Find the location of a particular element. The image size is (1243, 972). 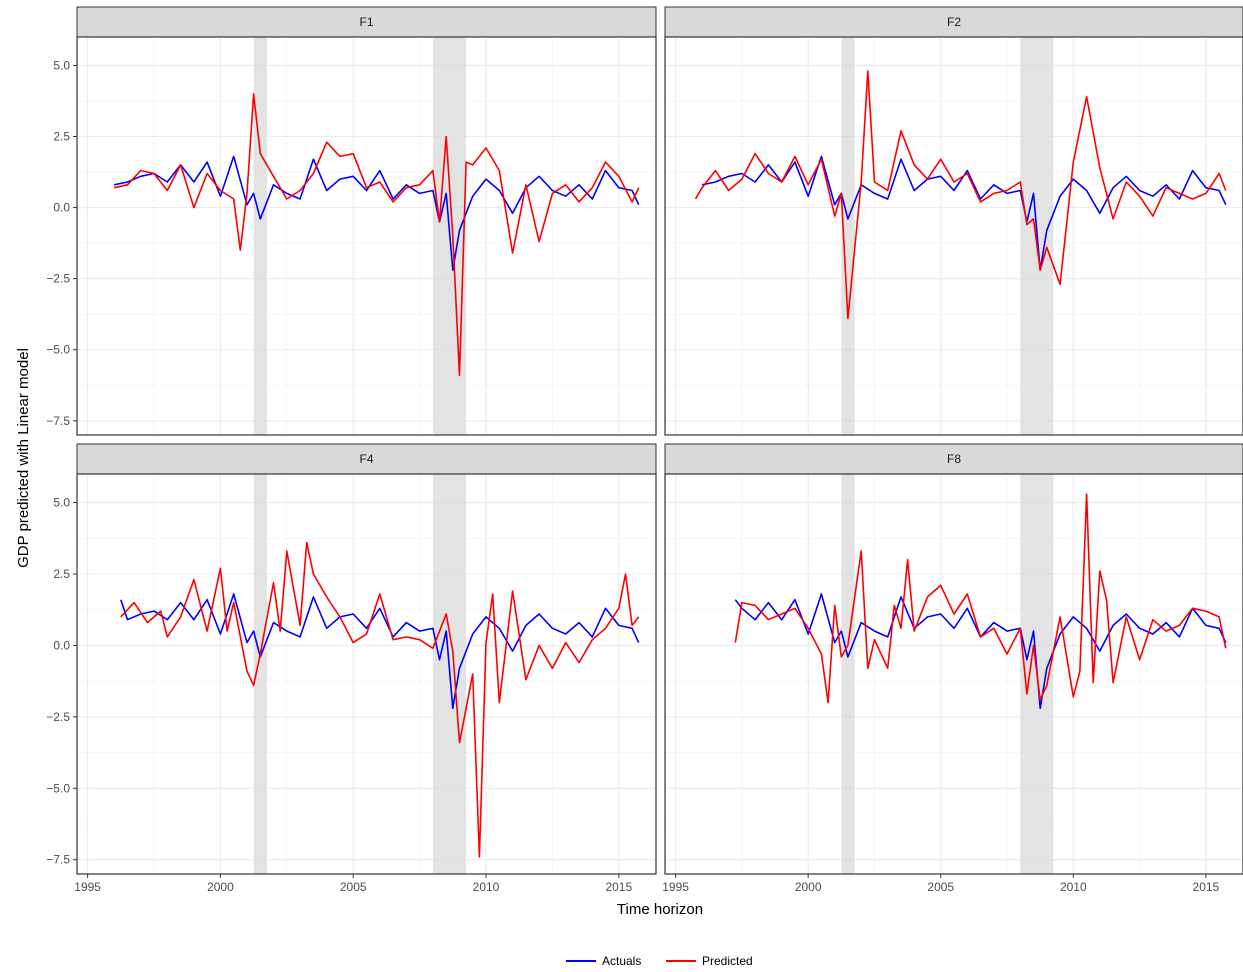

facet-strip-label: F8 is located at coordinates (954, 459).